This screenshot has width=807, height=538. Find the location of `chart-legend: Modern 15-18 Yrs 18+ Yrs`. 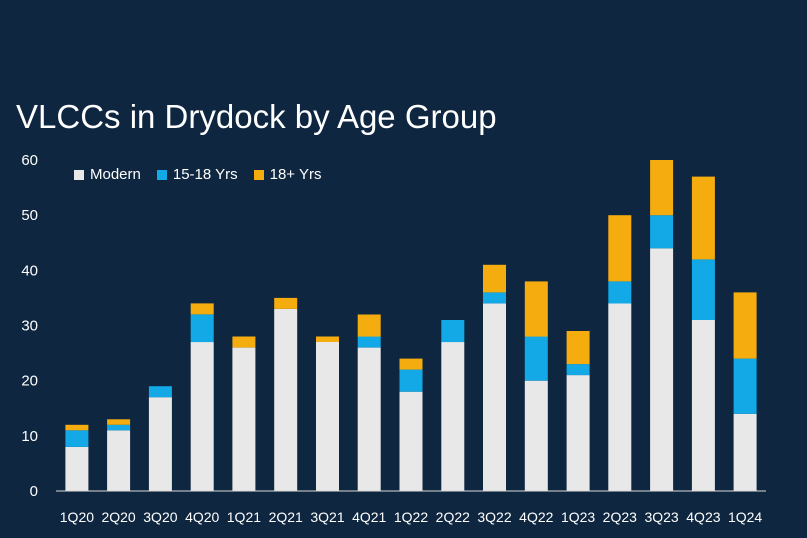

chart-legend: Modern 15-18 Yrs 18+ Yrs is located at coordinates (197, 174).